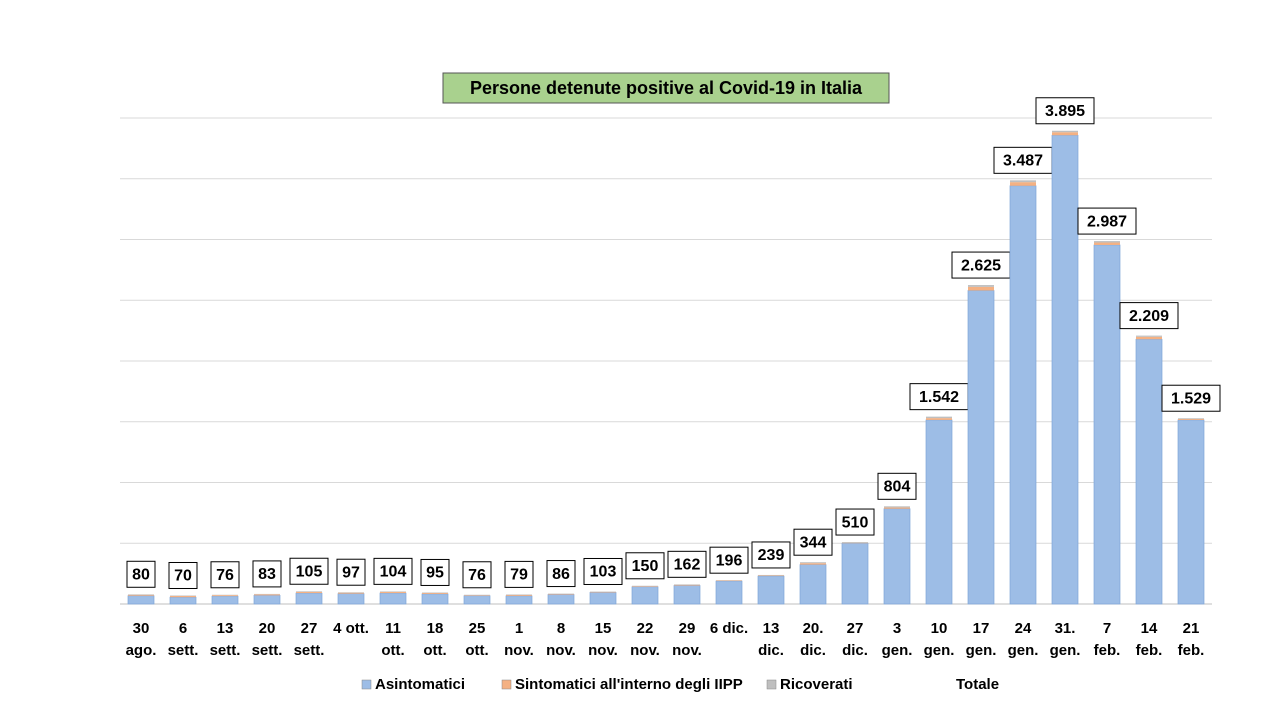 This screenshot has height=725, width=1280. Describe the element at coordinates (420, 684) in the screenshot. I see `legend-label: Asintomatici` at that location.